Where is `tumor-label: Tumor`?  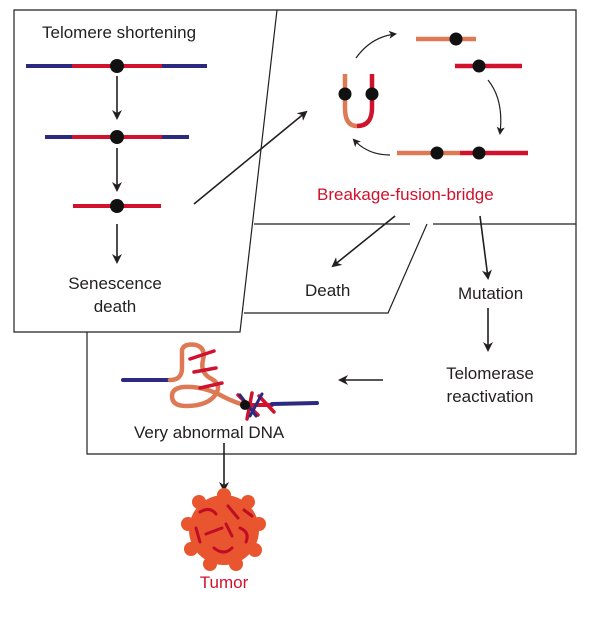 tumor-label: Tumor is located at coordinates (224, 582).